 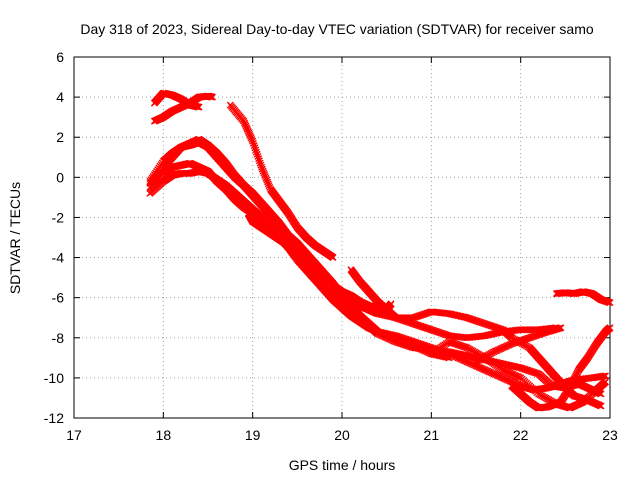 What do you see at coordinates (74, 435) in the screenshot?
I see `x-tick-label: 17` at bounding box center [74, 435].